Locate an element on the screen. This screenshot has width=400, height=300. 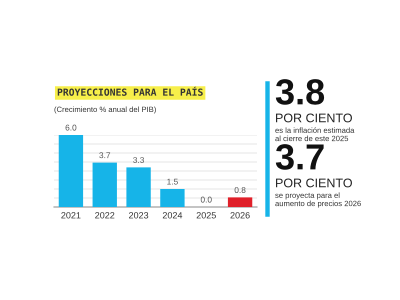
data-label: 0.8 is located at coordinates (240, 190).